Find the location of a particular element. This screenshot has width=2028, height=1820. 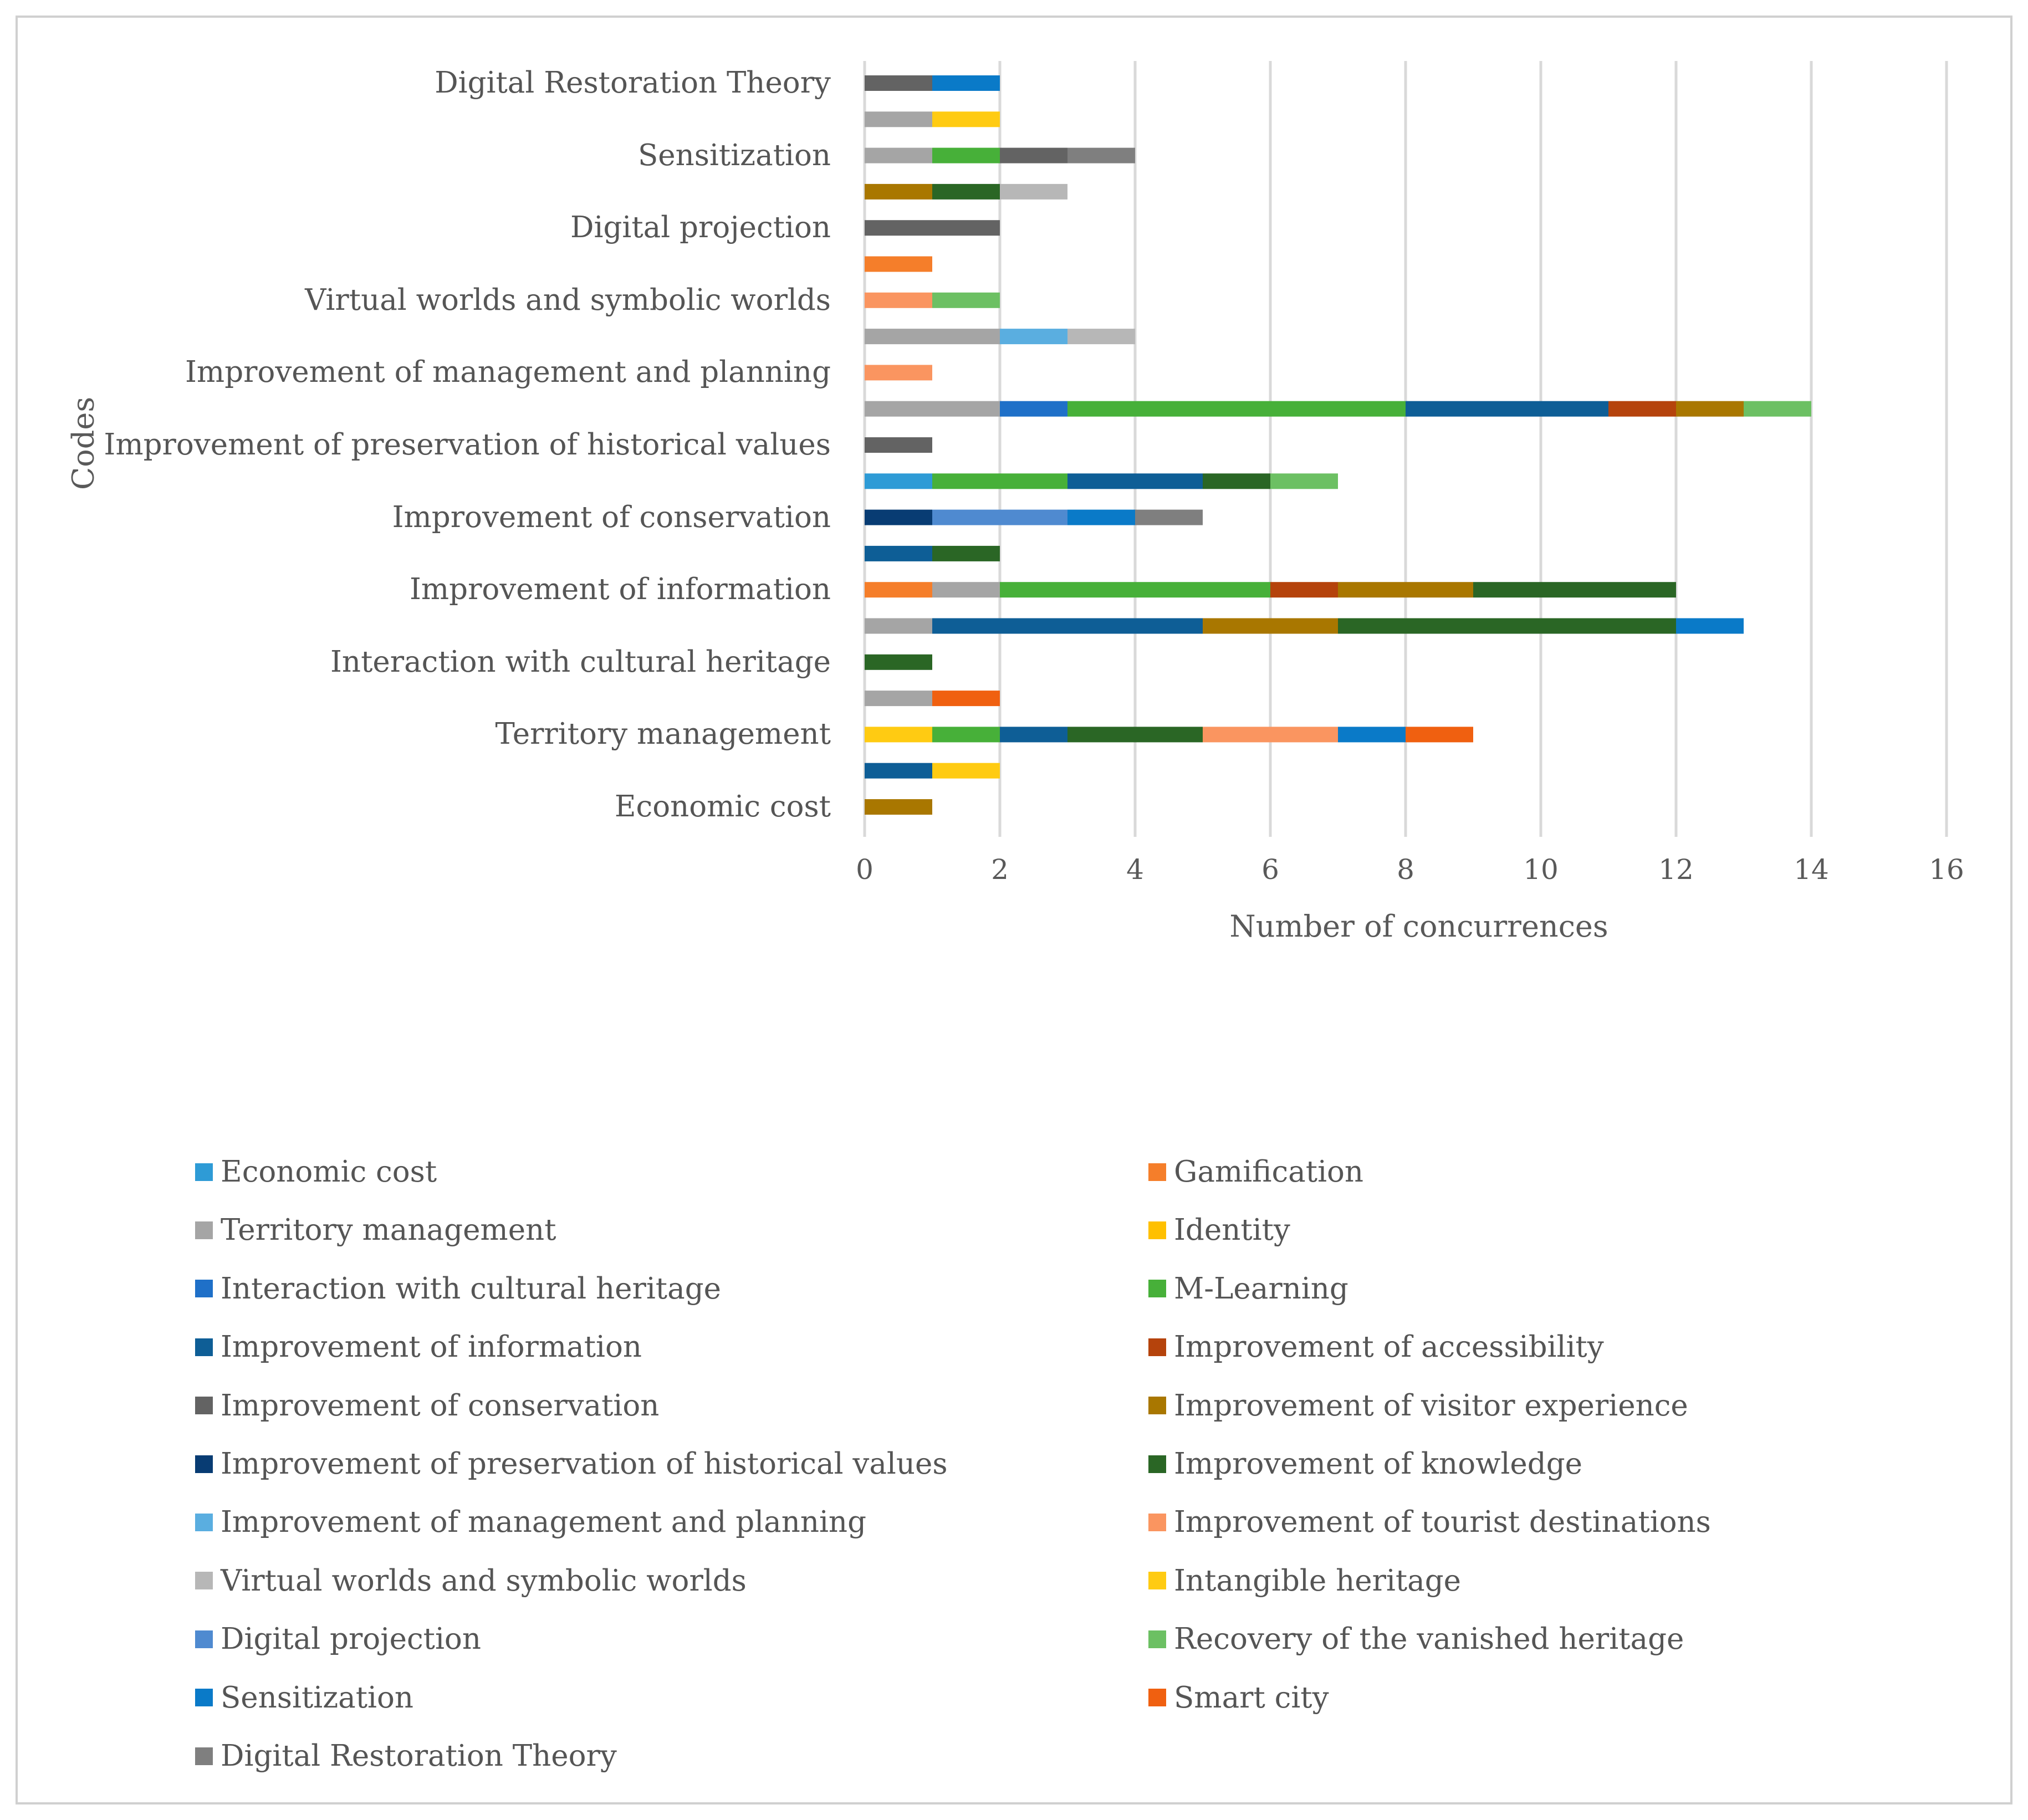

legend-label: Improvement of knowledge is located at coordinates (1378, 1464).